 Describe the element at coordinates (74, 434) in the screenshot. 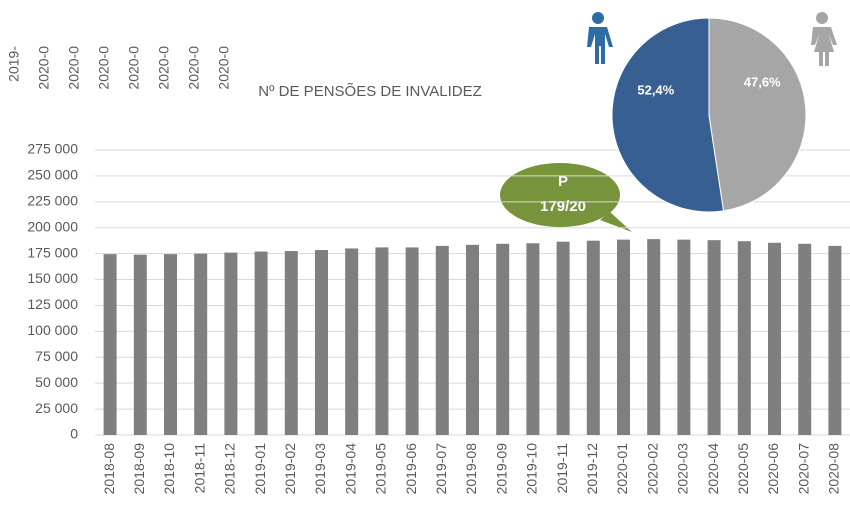

I see `y-tick-label: 0` at that location.